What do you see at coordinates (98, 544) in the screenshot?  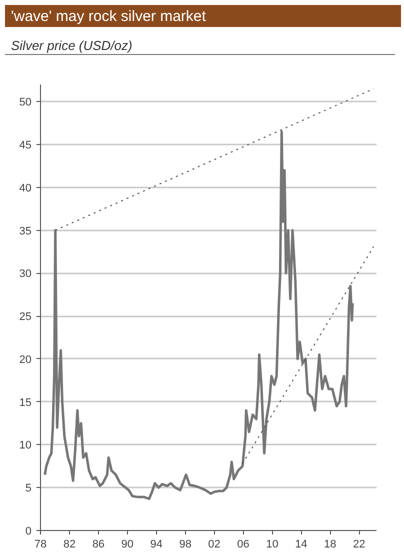 I see `x-tick-label: 86` at bounding box center [98, 544].